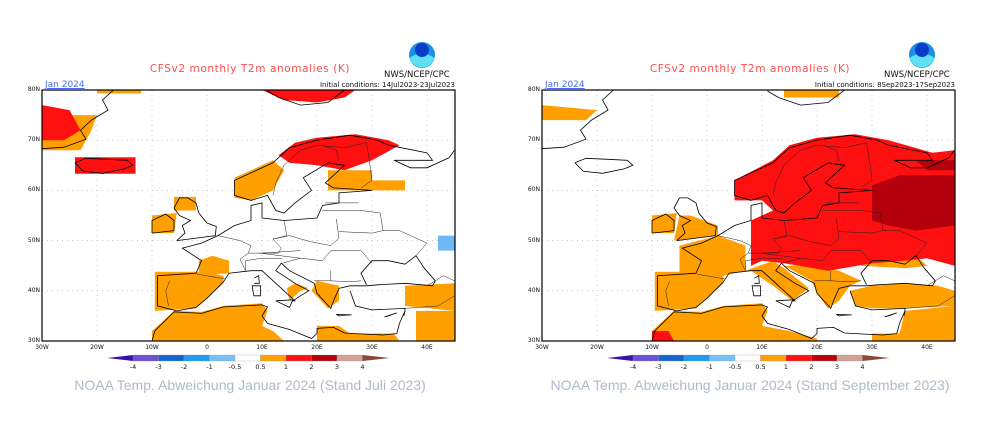  I want to click on colorbar-arrow-low, so click(120, 358).